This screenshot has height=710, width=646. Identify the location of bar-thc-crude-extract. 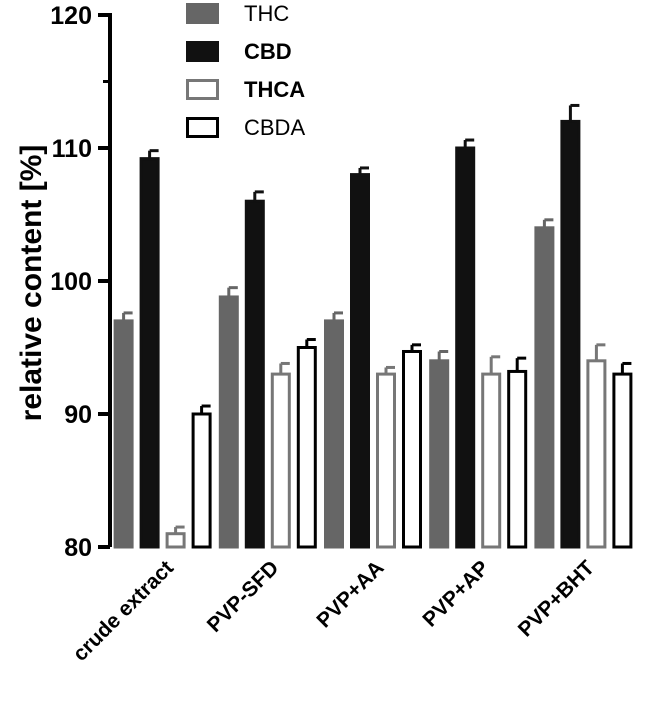
(123, 434).